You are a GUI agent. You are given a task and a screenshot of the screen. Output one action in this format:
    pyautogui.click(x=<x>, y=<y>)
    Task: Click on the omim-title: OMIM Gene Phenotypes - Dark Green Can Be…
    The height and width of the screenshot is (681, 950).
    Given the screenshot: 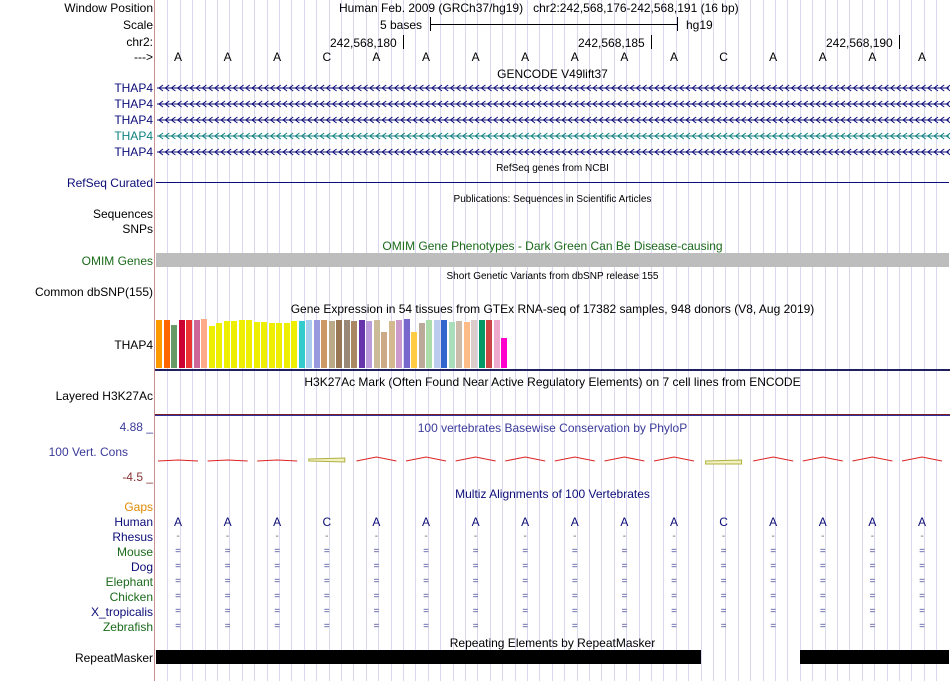 What is the action you would take?
    pyautogui.click(x=552, y=246)
    